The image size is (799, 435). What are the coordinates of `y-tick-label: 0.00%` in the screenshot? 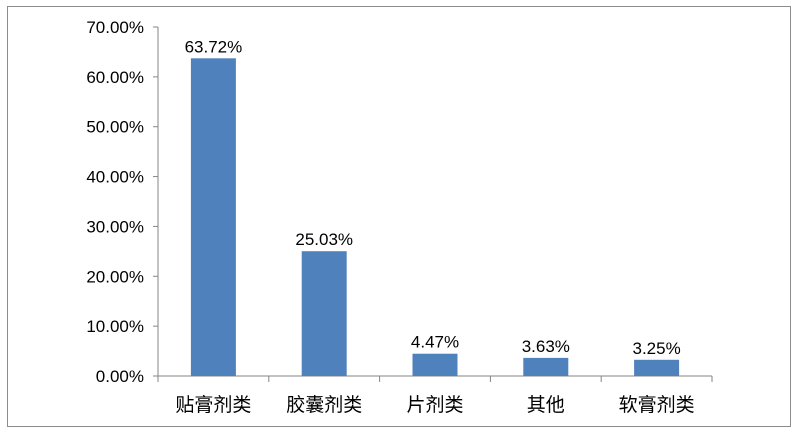 It's located at (120, 376).